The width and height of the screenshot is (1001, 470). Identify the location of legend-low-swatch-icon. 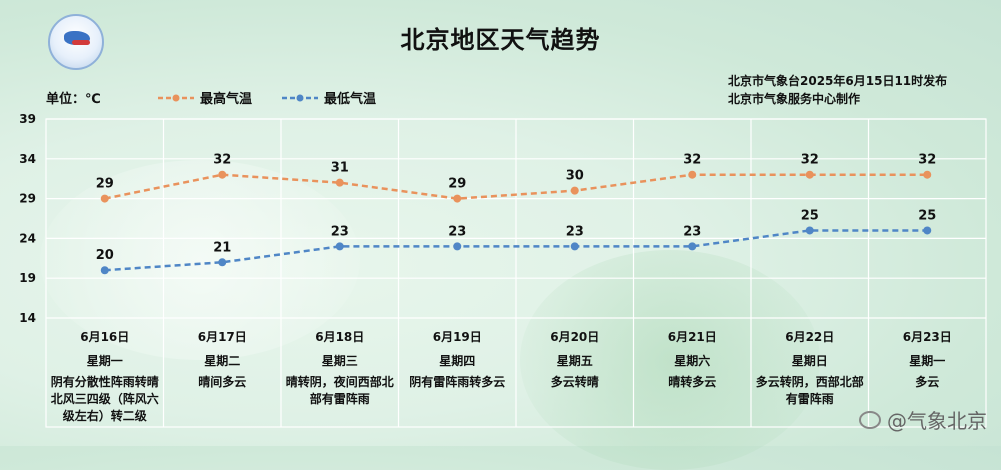
(300, 97).